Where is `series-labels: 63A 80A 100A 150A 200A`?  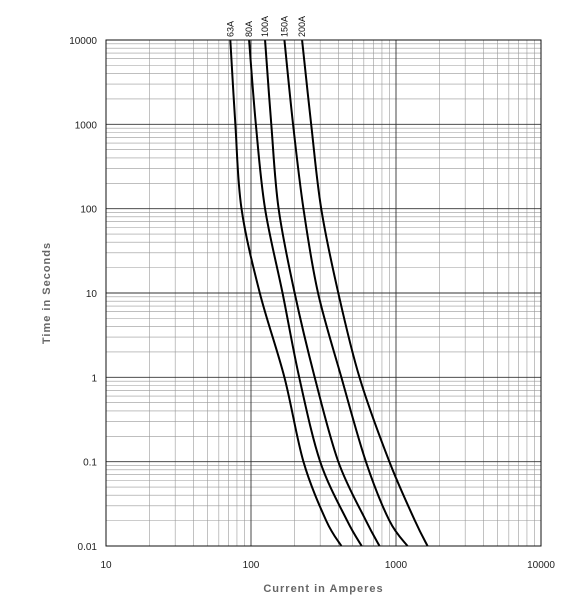
series-labels: 63A 80A 100A 150A 200A is located at coordinates (266, 26).